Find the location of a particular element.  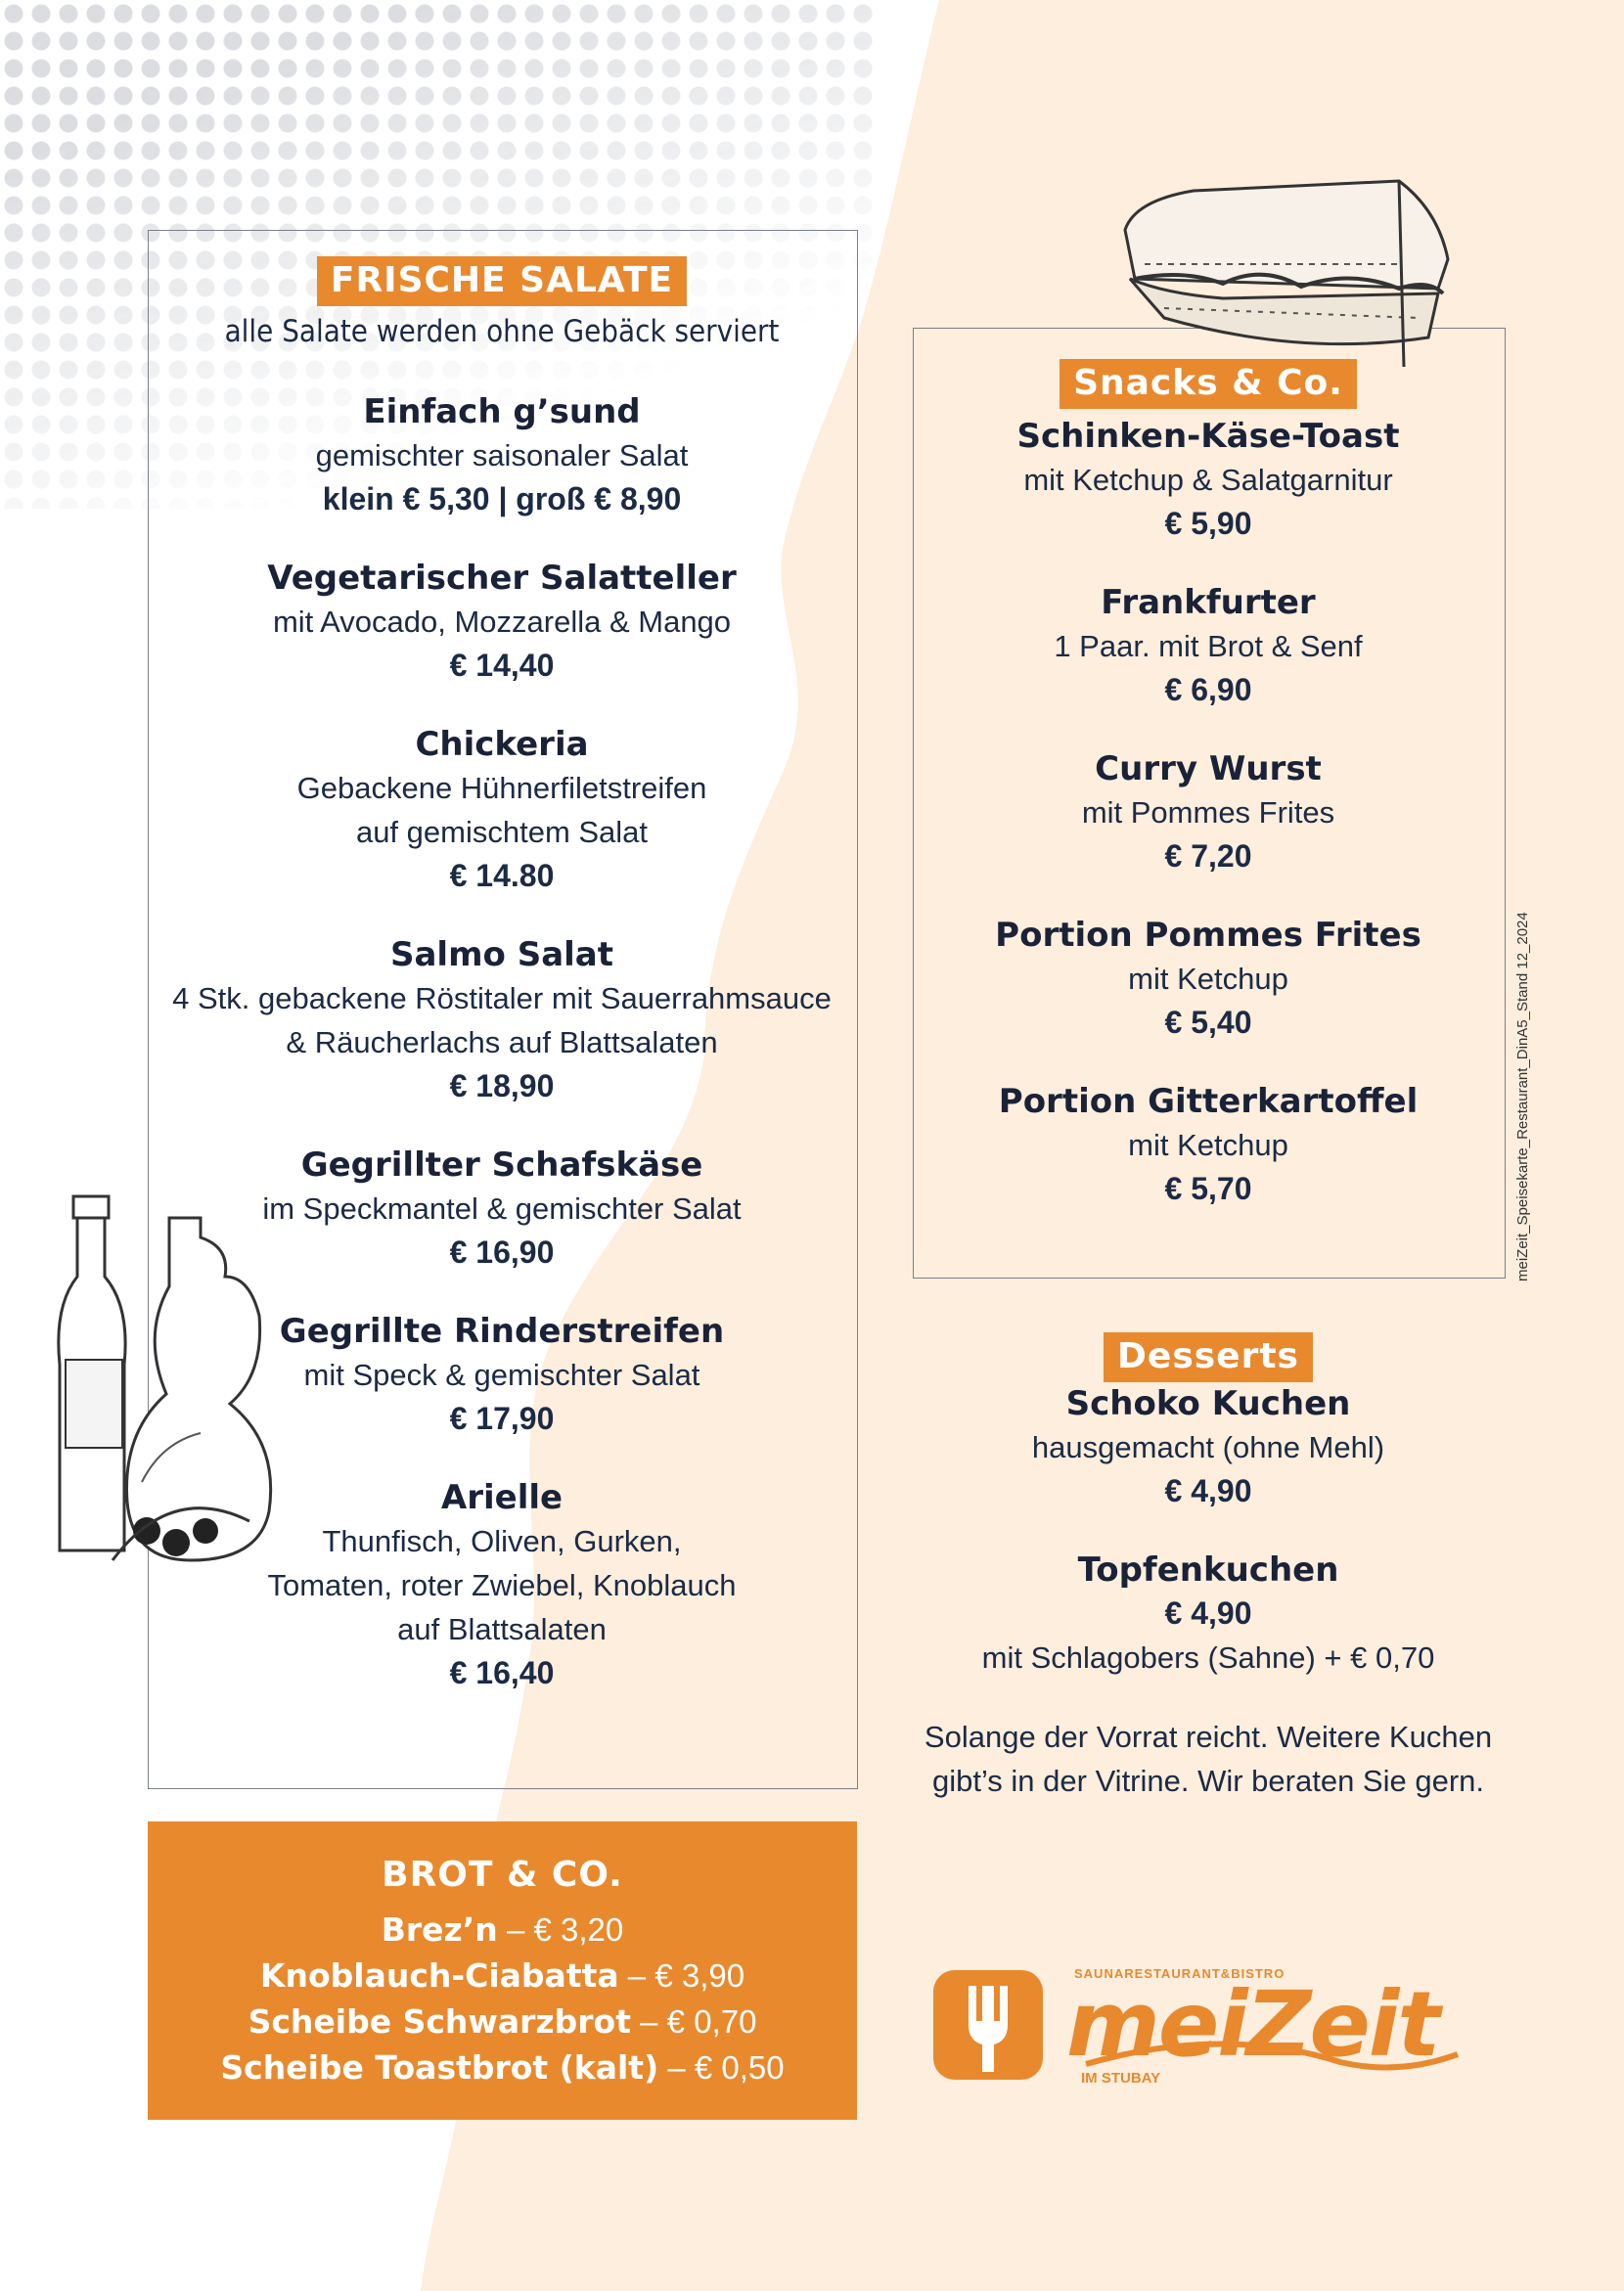

salad-item-name: Gegrillter Schafskäse is located at coordinates (501, 1165).